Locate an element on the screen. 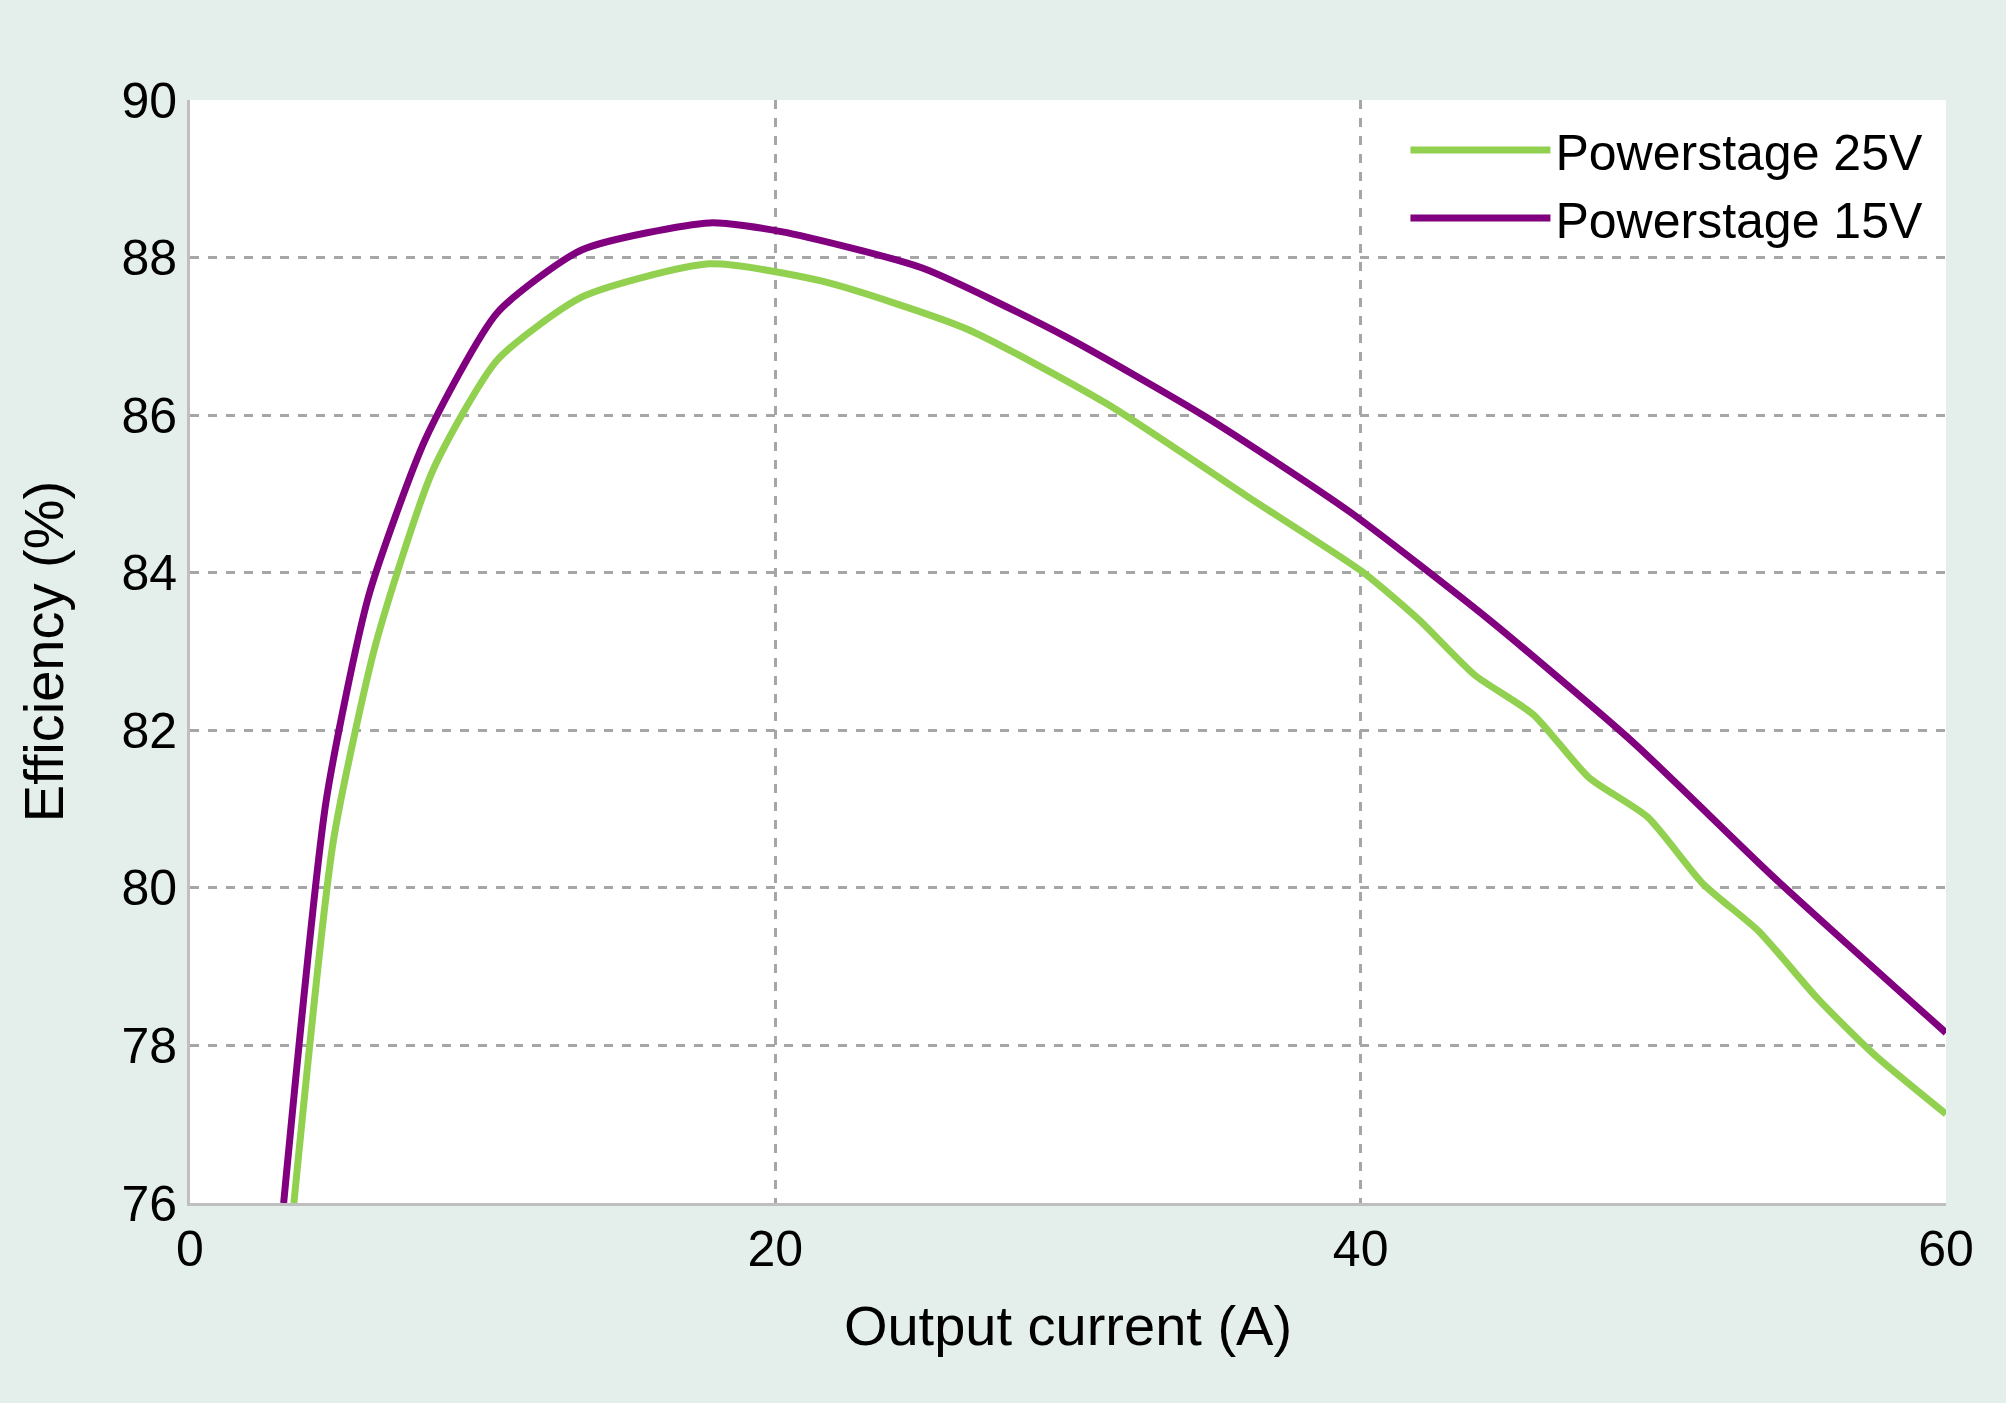  y-tick-label: 90 is located at coordinates (149, 100).